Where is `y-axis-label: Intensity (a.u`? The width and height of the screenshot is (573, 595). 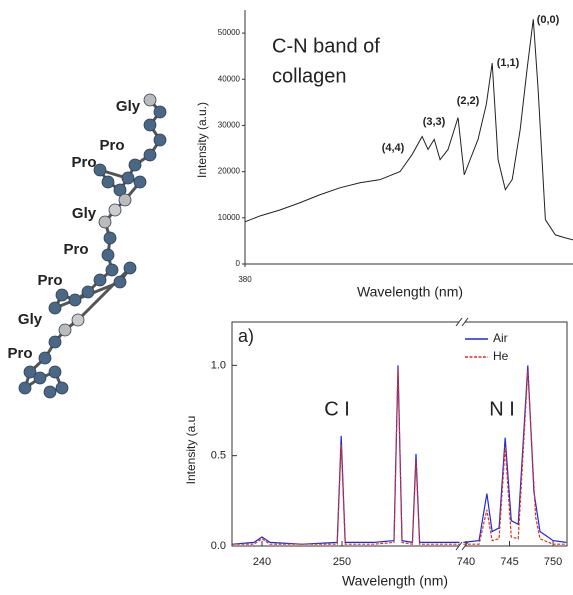
y-axis-label: Intensity (a.u is located at coordinates (191, 450).